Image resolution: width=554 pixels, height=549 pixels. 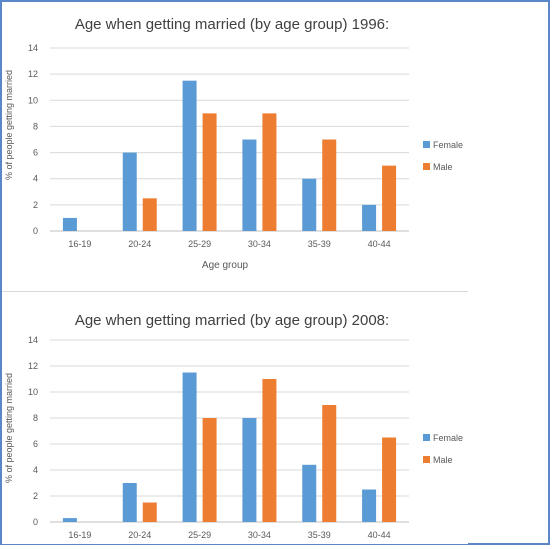 What do you see at coordinates (235, 291) in the screenshot?
I see `panel-divider` at bounding box center [235, 291].